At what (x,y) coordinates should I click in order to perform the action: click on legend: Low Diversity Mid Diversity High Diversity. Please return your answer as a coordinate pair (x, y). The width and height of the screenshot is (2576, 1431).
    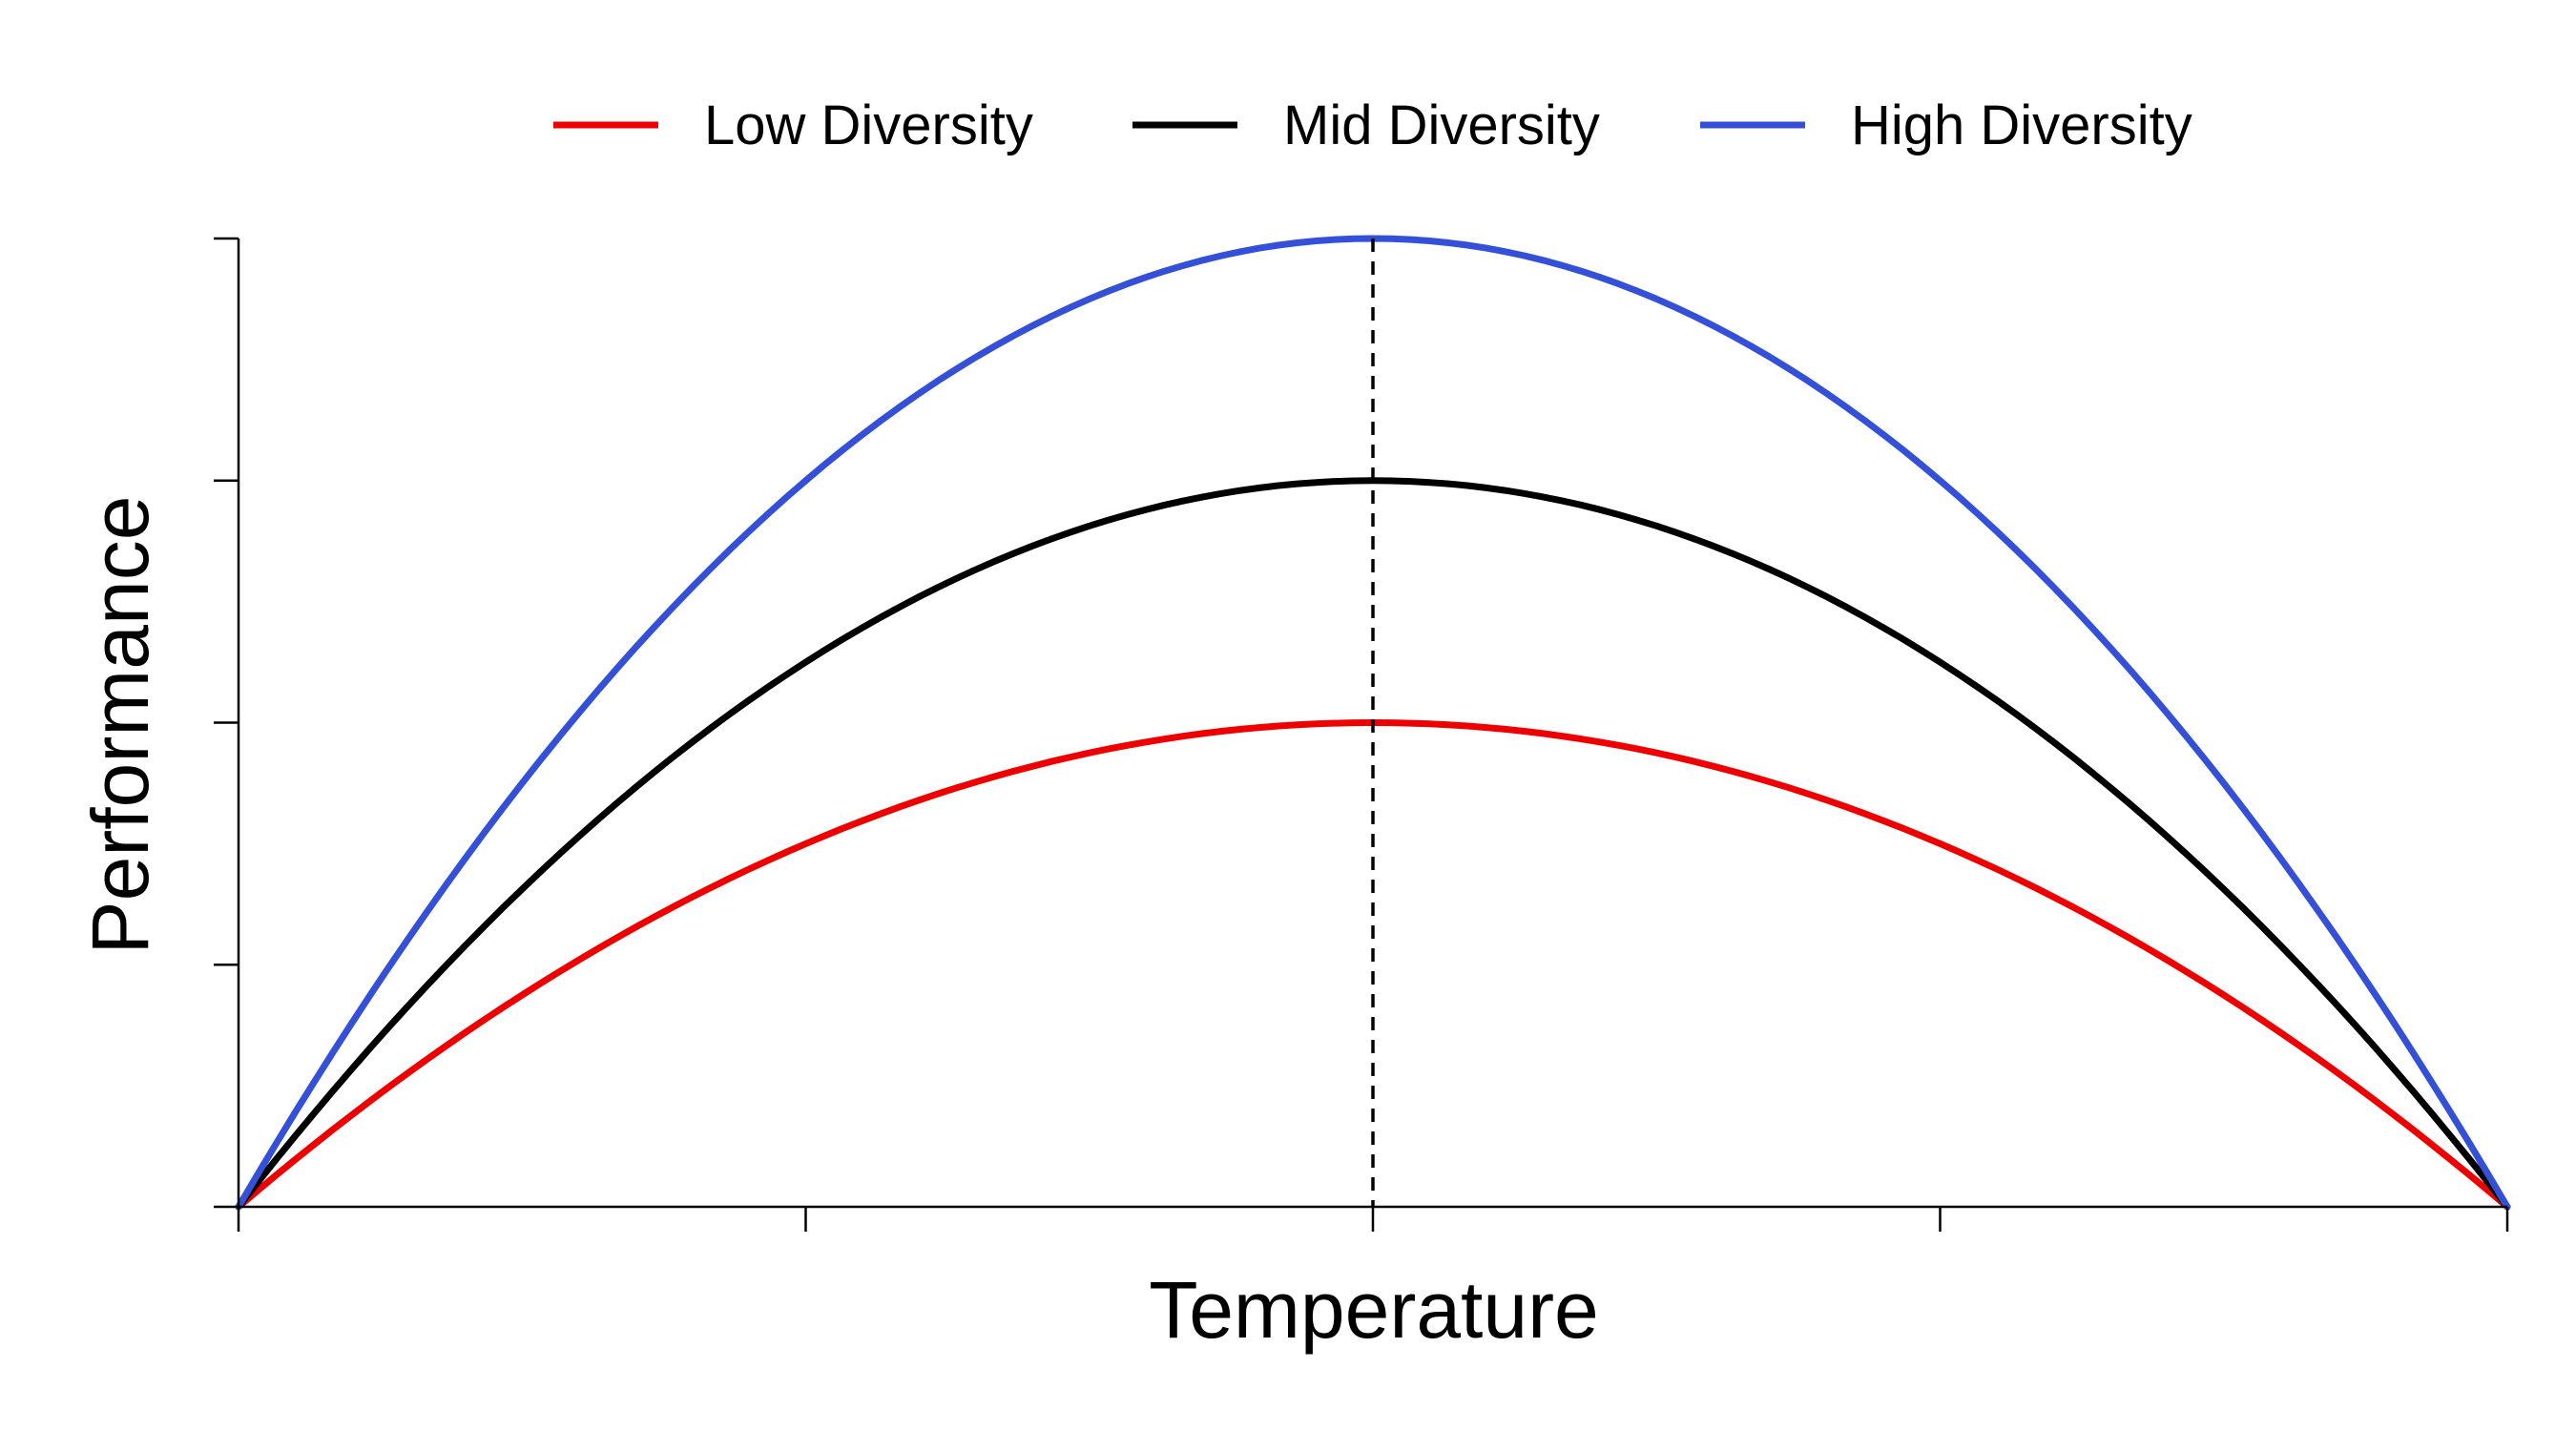
    Looking at the image, I should click on (1372, 125).